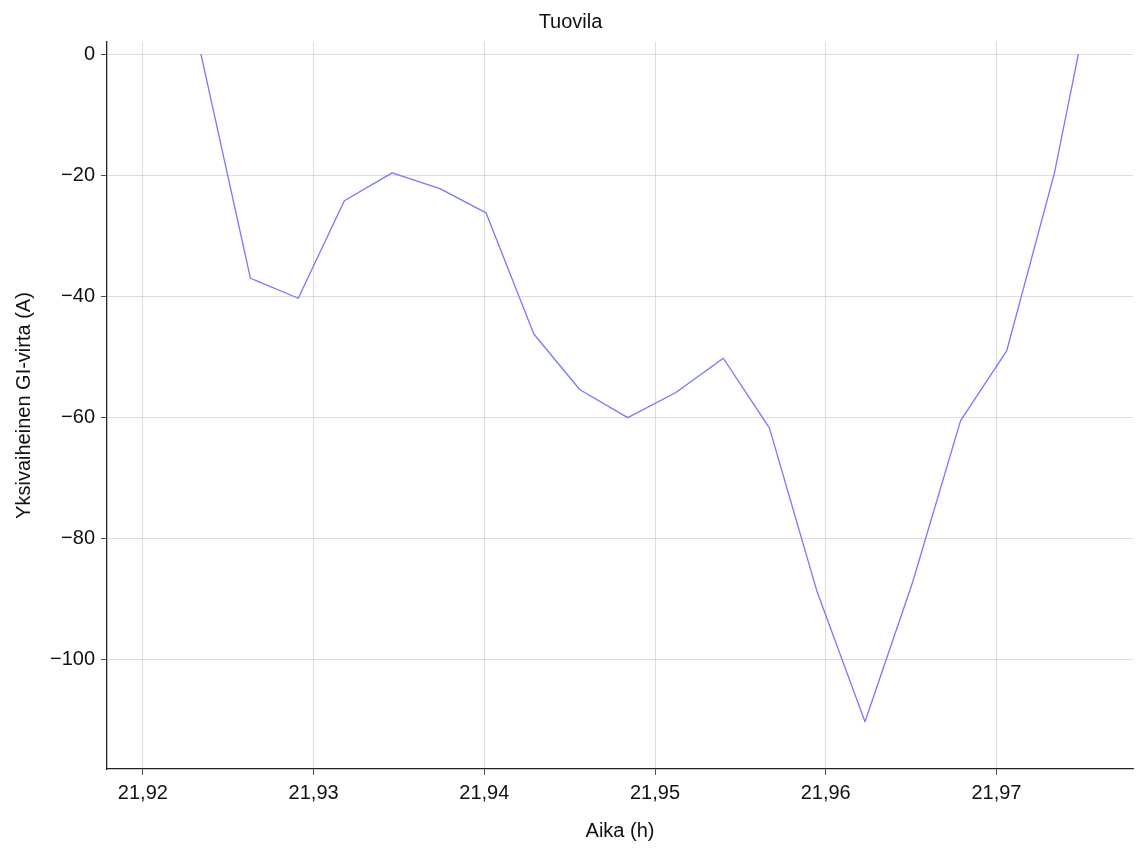  I want to click on x-tick-label: 21,92, so click(142, 791).